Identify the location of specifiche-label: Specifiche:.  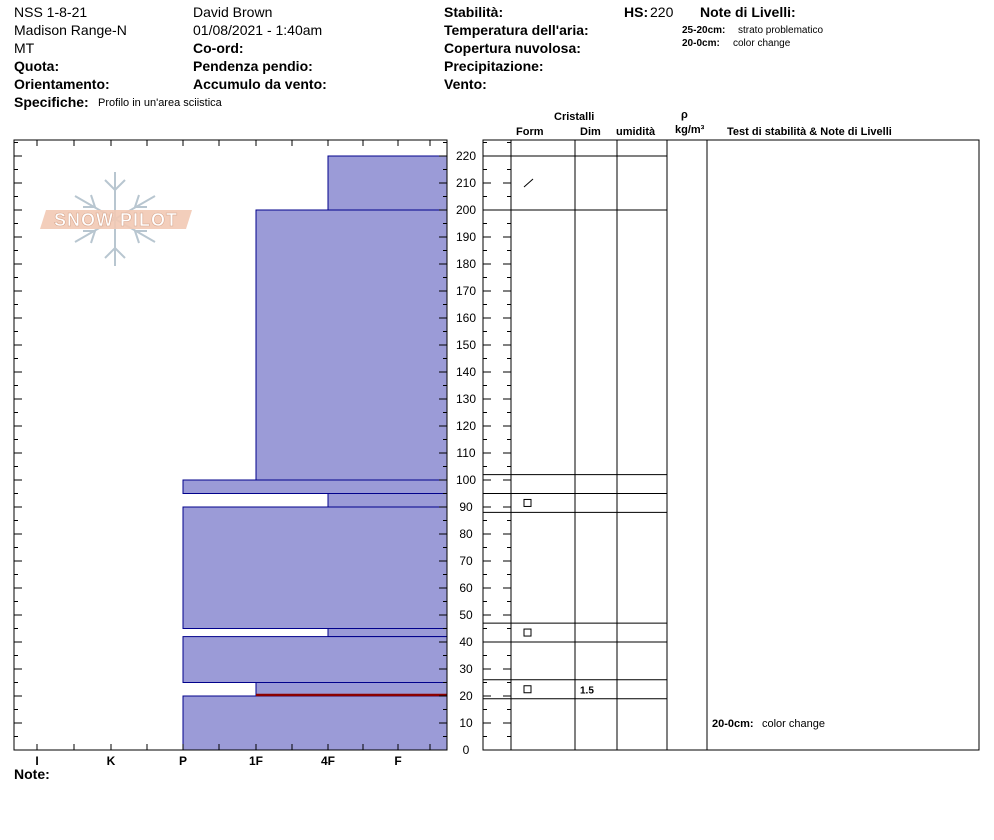
(51, 102).